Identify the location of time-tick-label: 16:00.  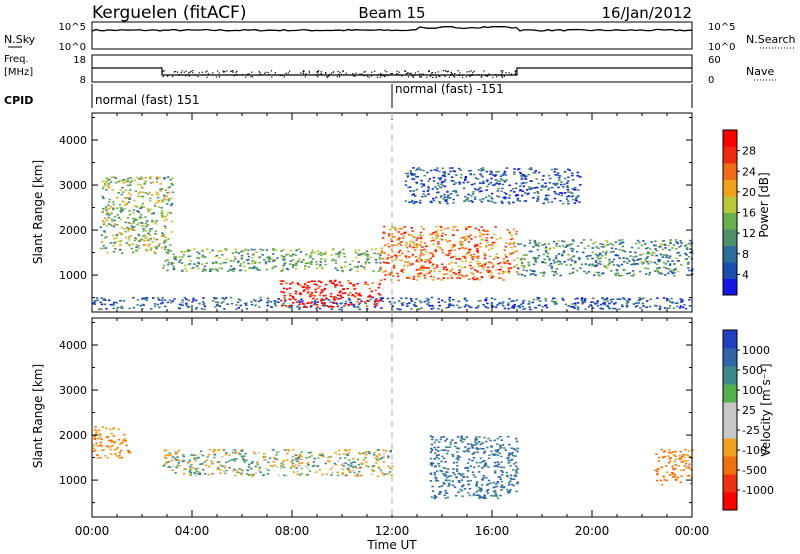
(492, 531).